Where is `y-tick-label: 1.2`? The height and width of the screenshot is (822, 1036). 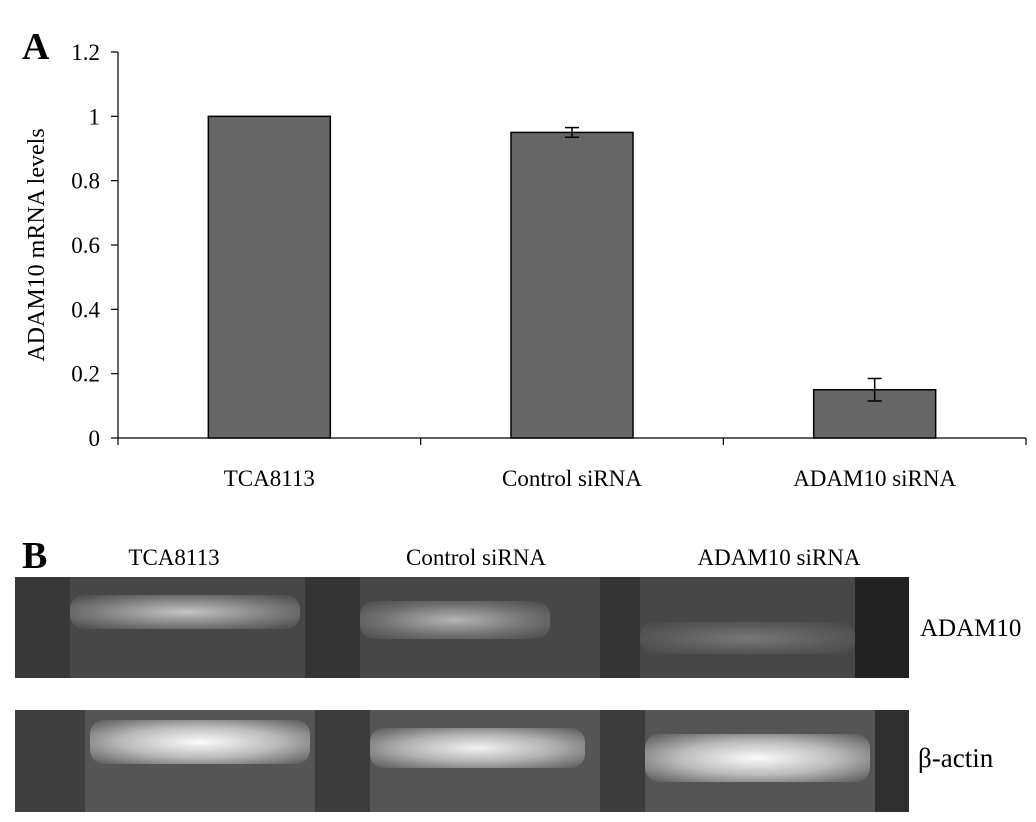
y-tick-label: 1.2 is located at coordinates (85, 52).